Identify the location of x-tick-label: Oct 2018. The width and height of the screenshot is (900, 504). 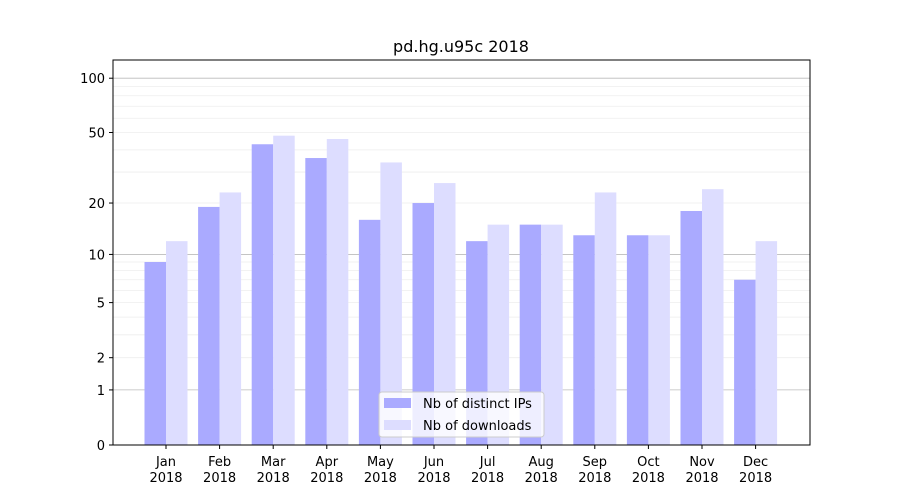
(648, 470).